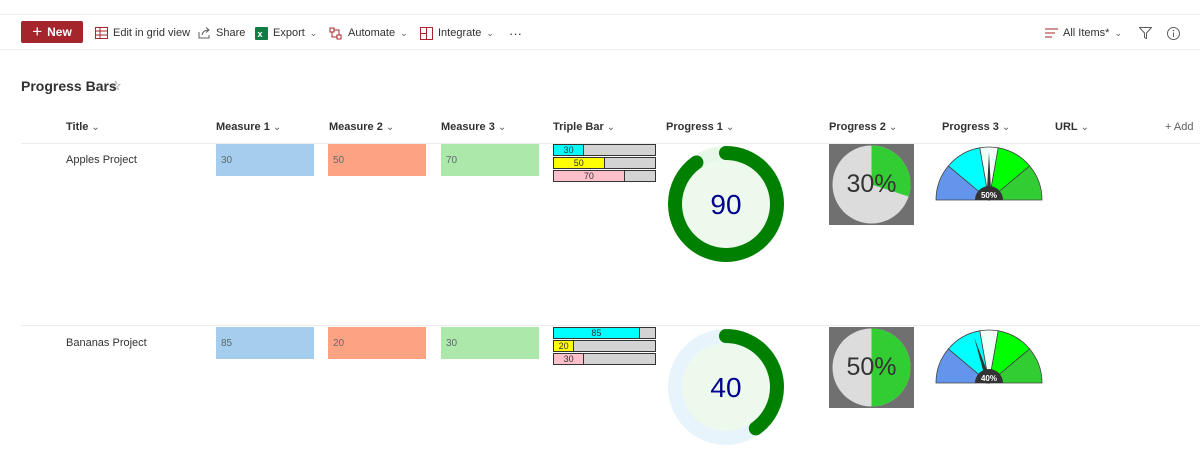 This screenshot has width=1200, height=450. What do you see at coordinates (59, 32) in the screenshot?
I see `new-button-label: New` at bounding box center [59, 32].